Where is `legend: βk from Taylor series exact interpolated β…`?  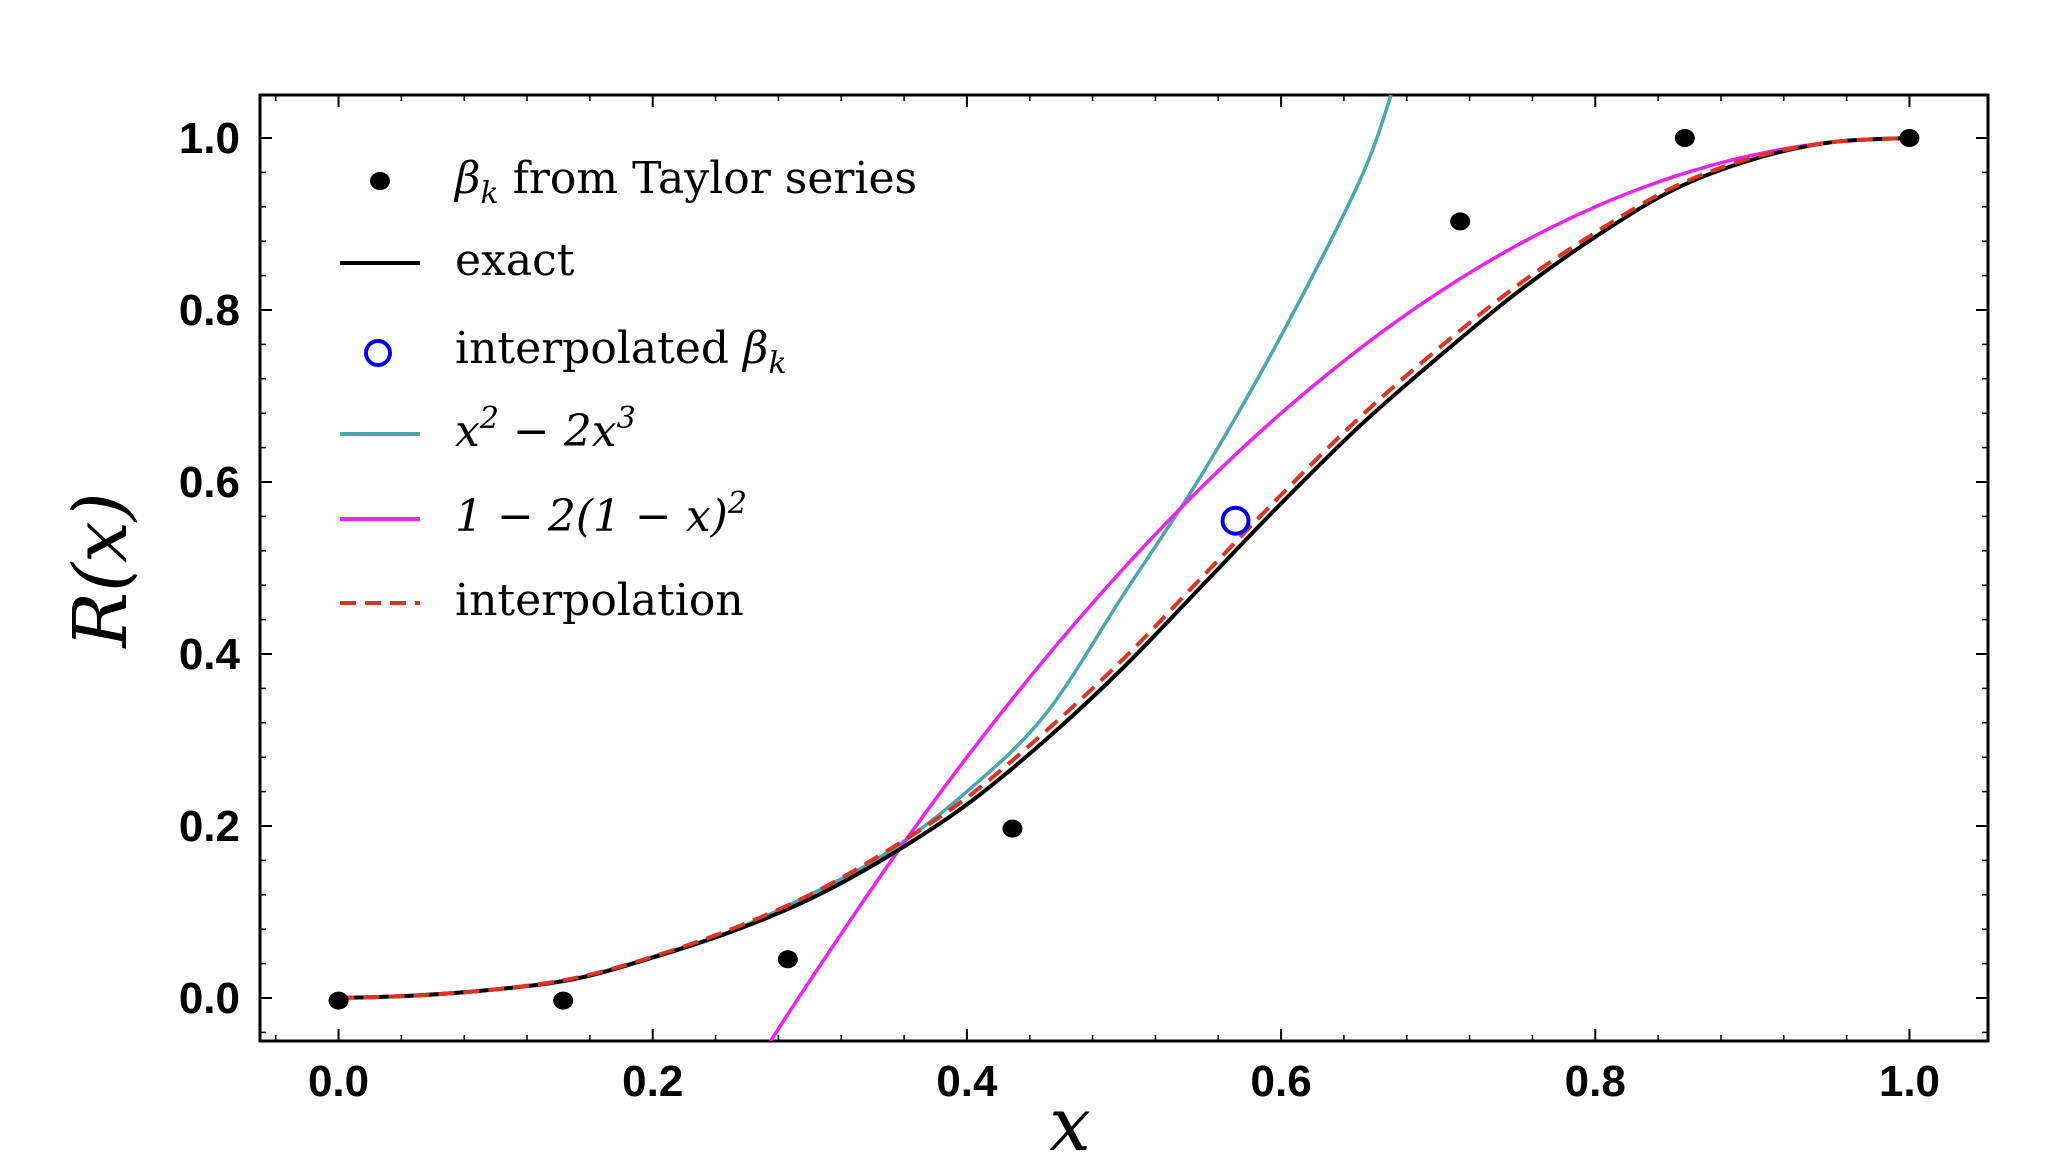
legend: βk from Taylor series exact interpolated β… is located at coordinates (628, 389).